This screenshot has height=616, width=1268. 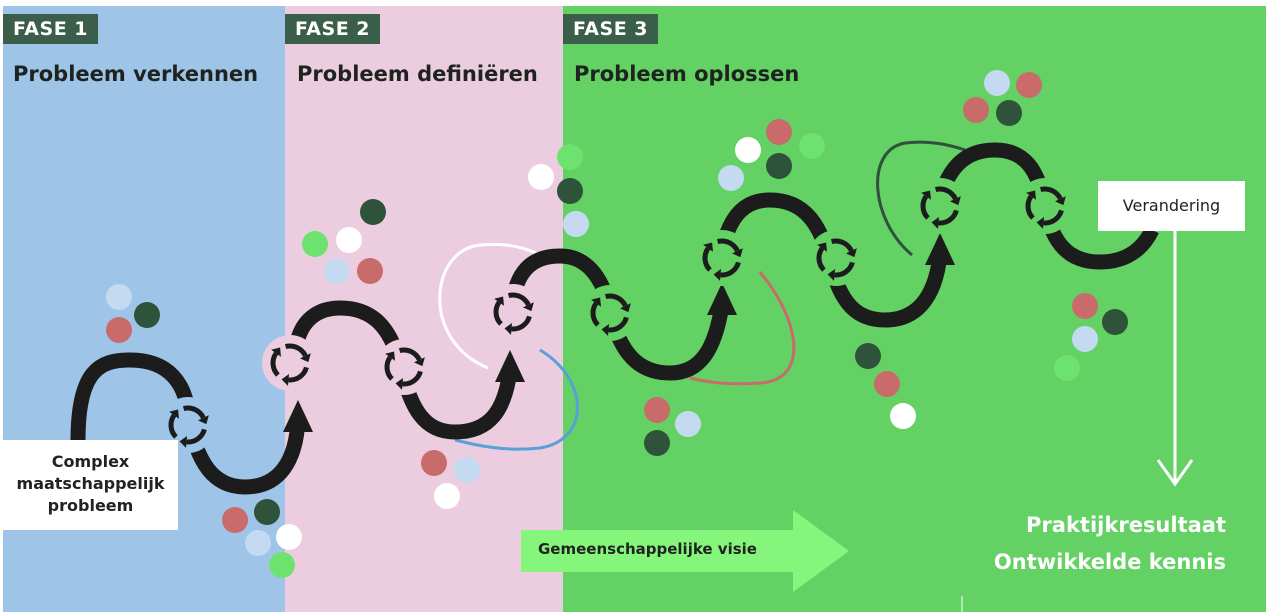 I want to click on change-down-arrow, so click(x=1175, y=359).